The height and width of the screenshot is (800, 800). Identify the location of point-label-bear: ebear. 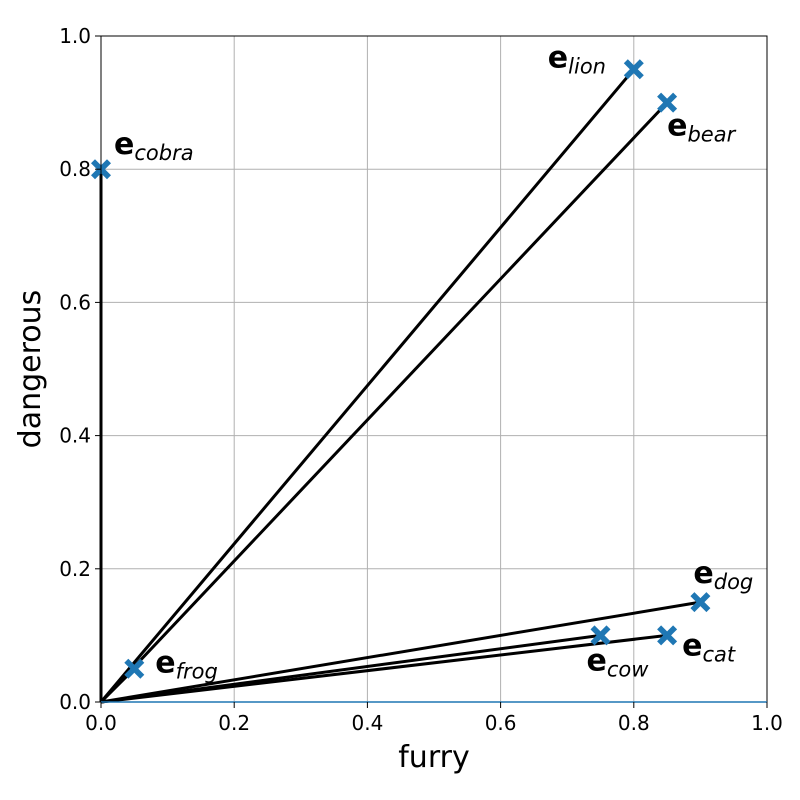
(701, 128).